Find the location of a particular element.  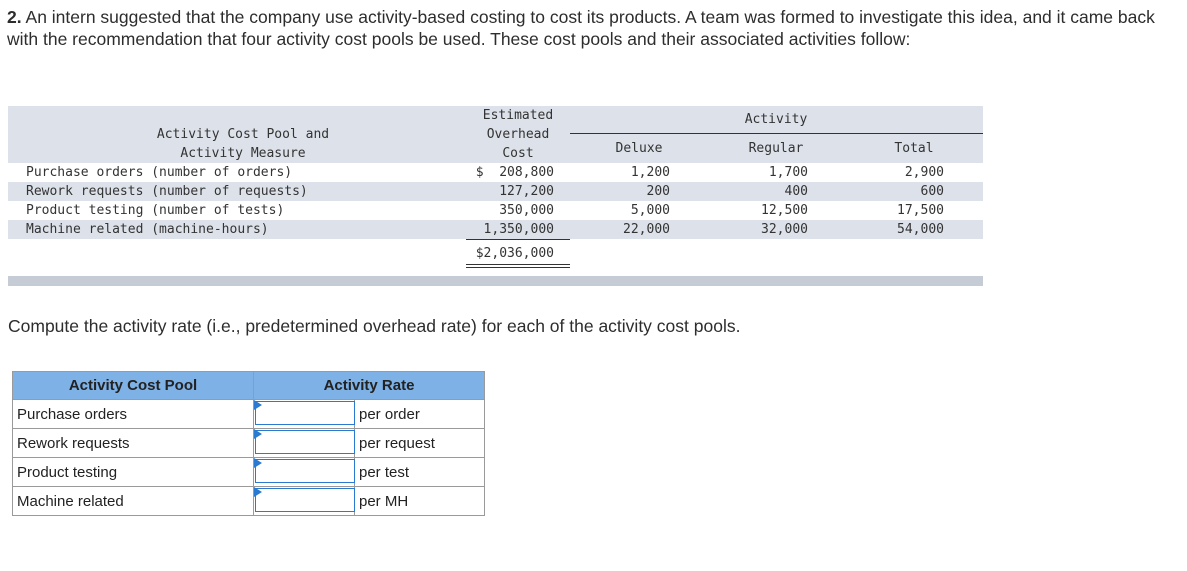

answer-unit: per MH is located at coordinates (419, 501).